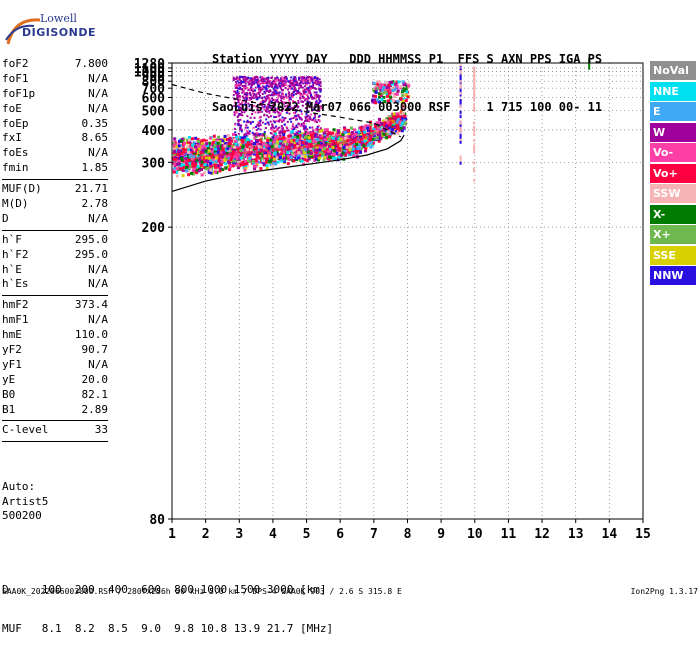 This screenshot has height=648, width=700. Describe the element at coordinates (149, 73) in the screenshot. I see `y-tick-label: 1000` at that location.